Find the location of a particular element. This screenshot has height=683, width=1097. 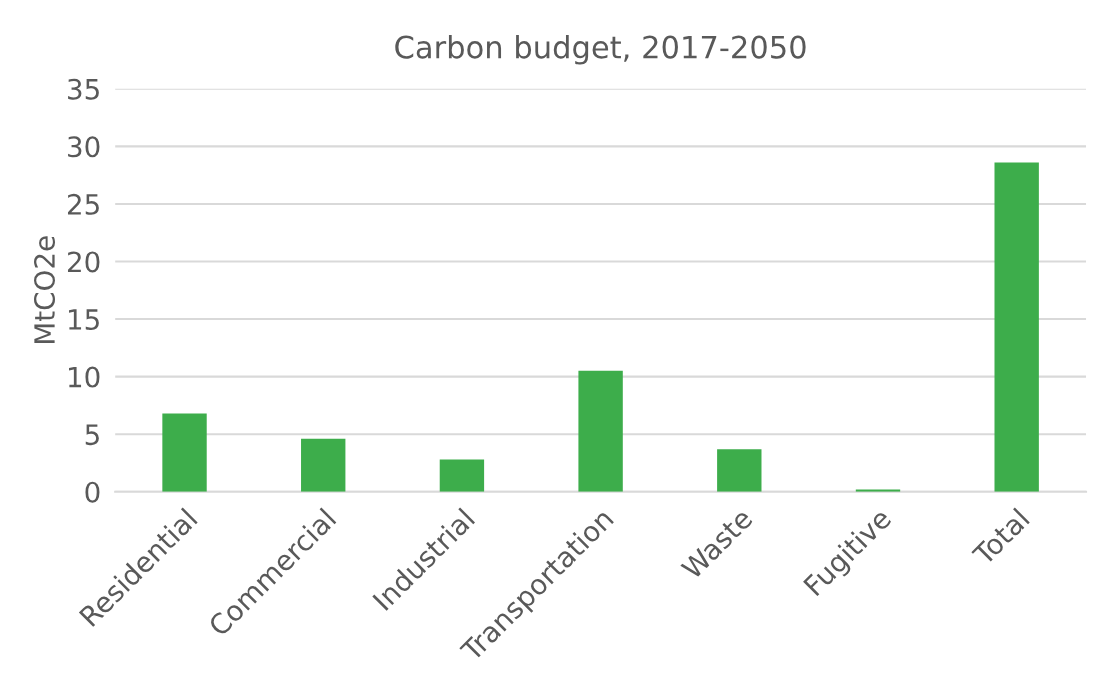

y-tick-label: 10 is located at coordinates (84, 377).